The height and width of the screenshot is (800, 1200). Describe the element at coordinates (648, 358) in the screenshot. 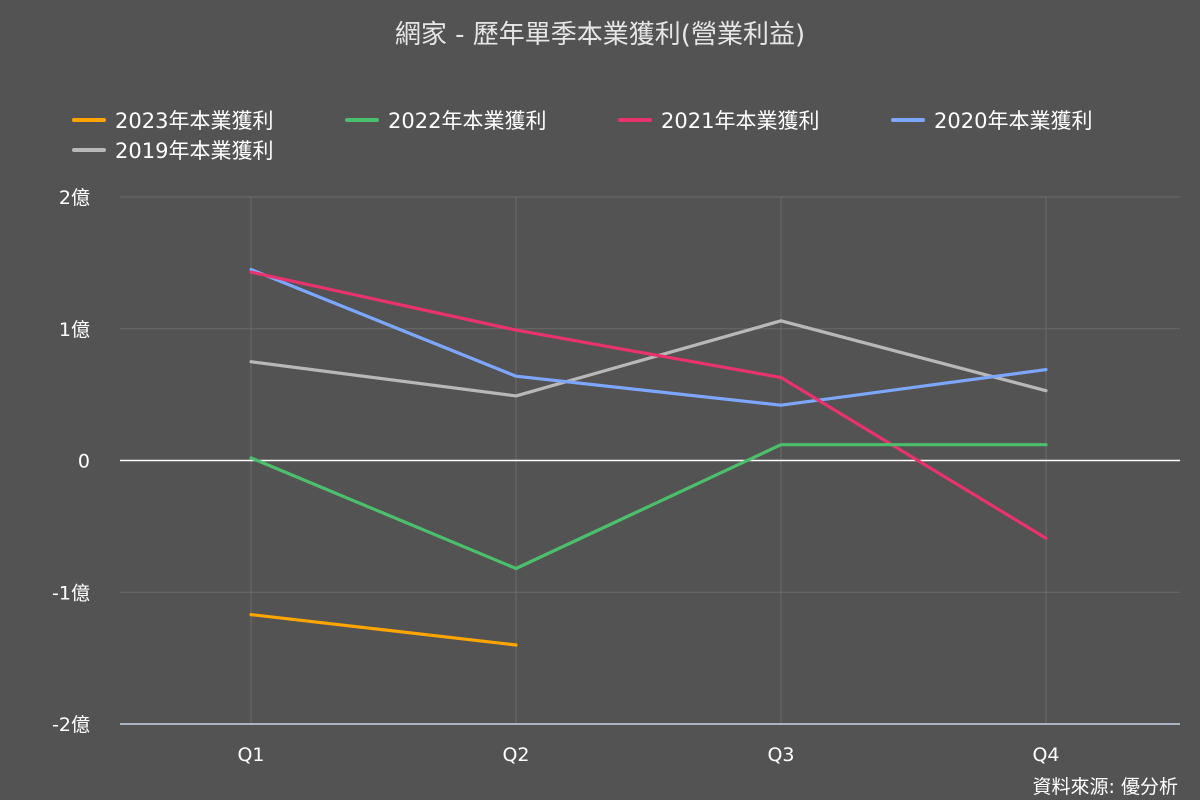

I see `series-line-2019年本業獲利` at that location.